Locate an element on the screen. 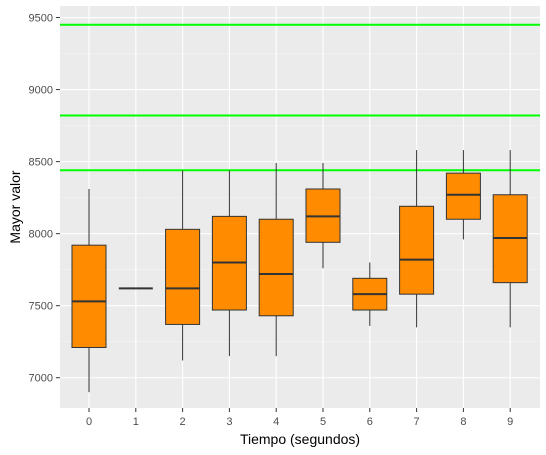 This screenshot has width=546, height=455. x-tick-label: 6 is located at coordinates (370, 422).